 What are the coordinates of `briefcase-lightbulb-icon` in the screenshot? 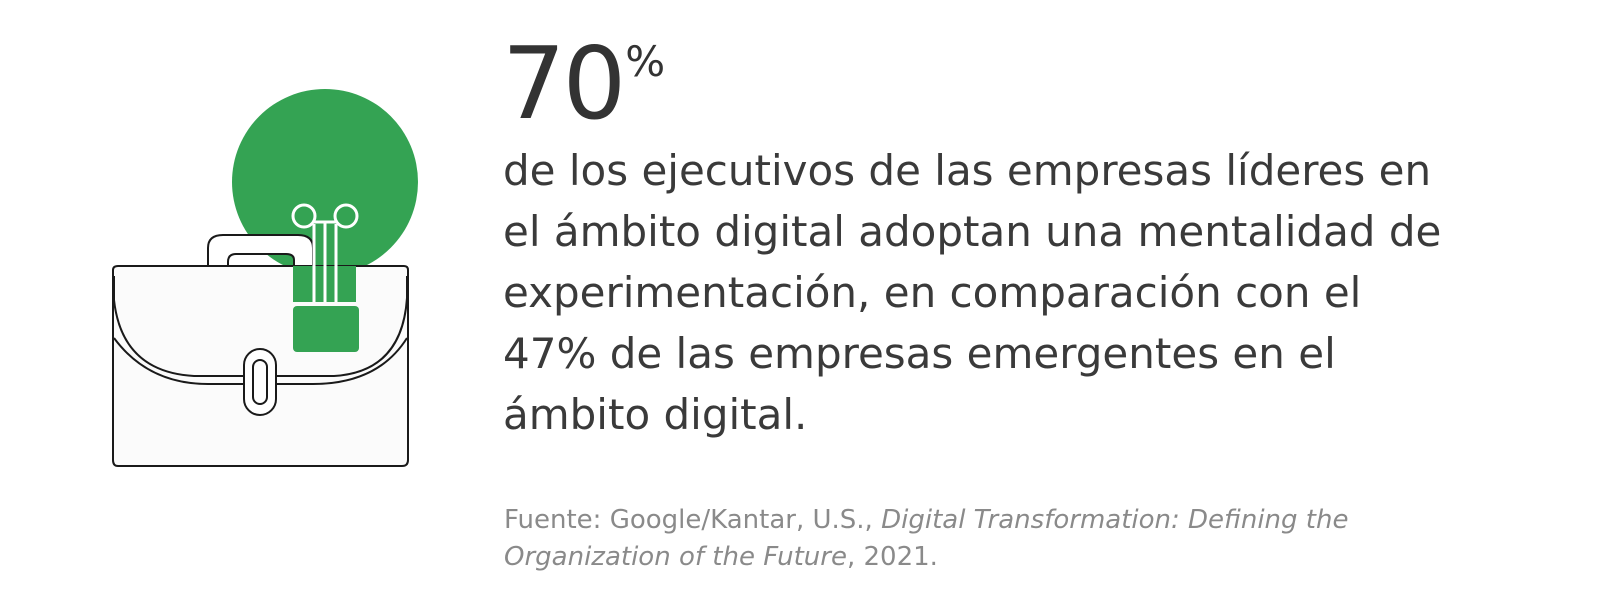 It's located at (263, 277).